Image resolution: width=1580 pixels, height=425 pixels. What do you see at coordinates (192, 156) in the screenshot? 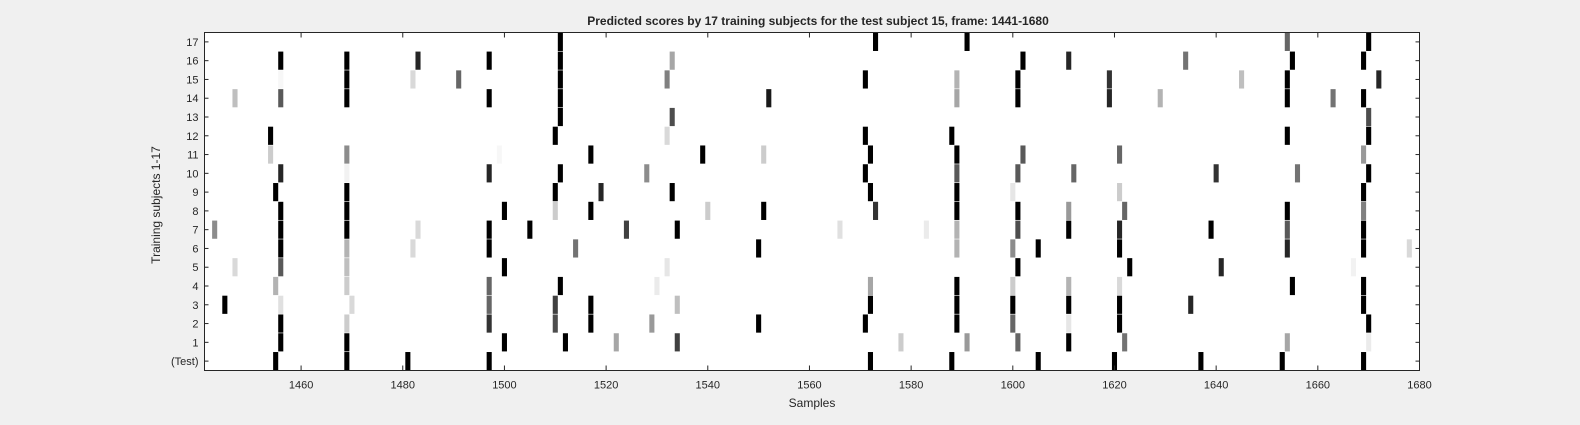
I see `y-tick-label: 11` at bounding box center [192, 156].